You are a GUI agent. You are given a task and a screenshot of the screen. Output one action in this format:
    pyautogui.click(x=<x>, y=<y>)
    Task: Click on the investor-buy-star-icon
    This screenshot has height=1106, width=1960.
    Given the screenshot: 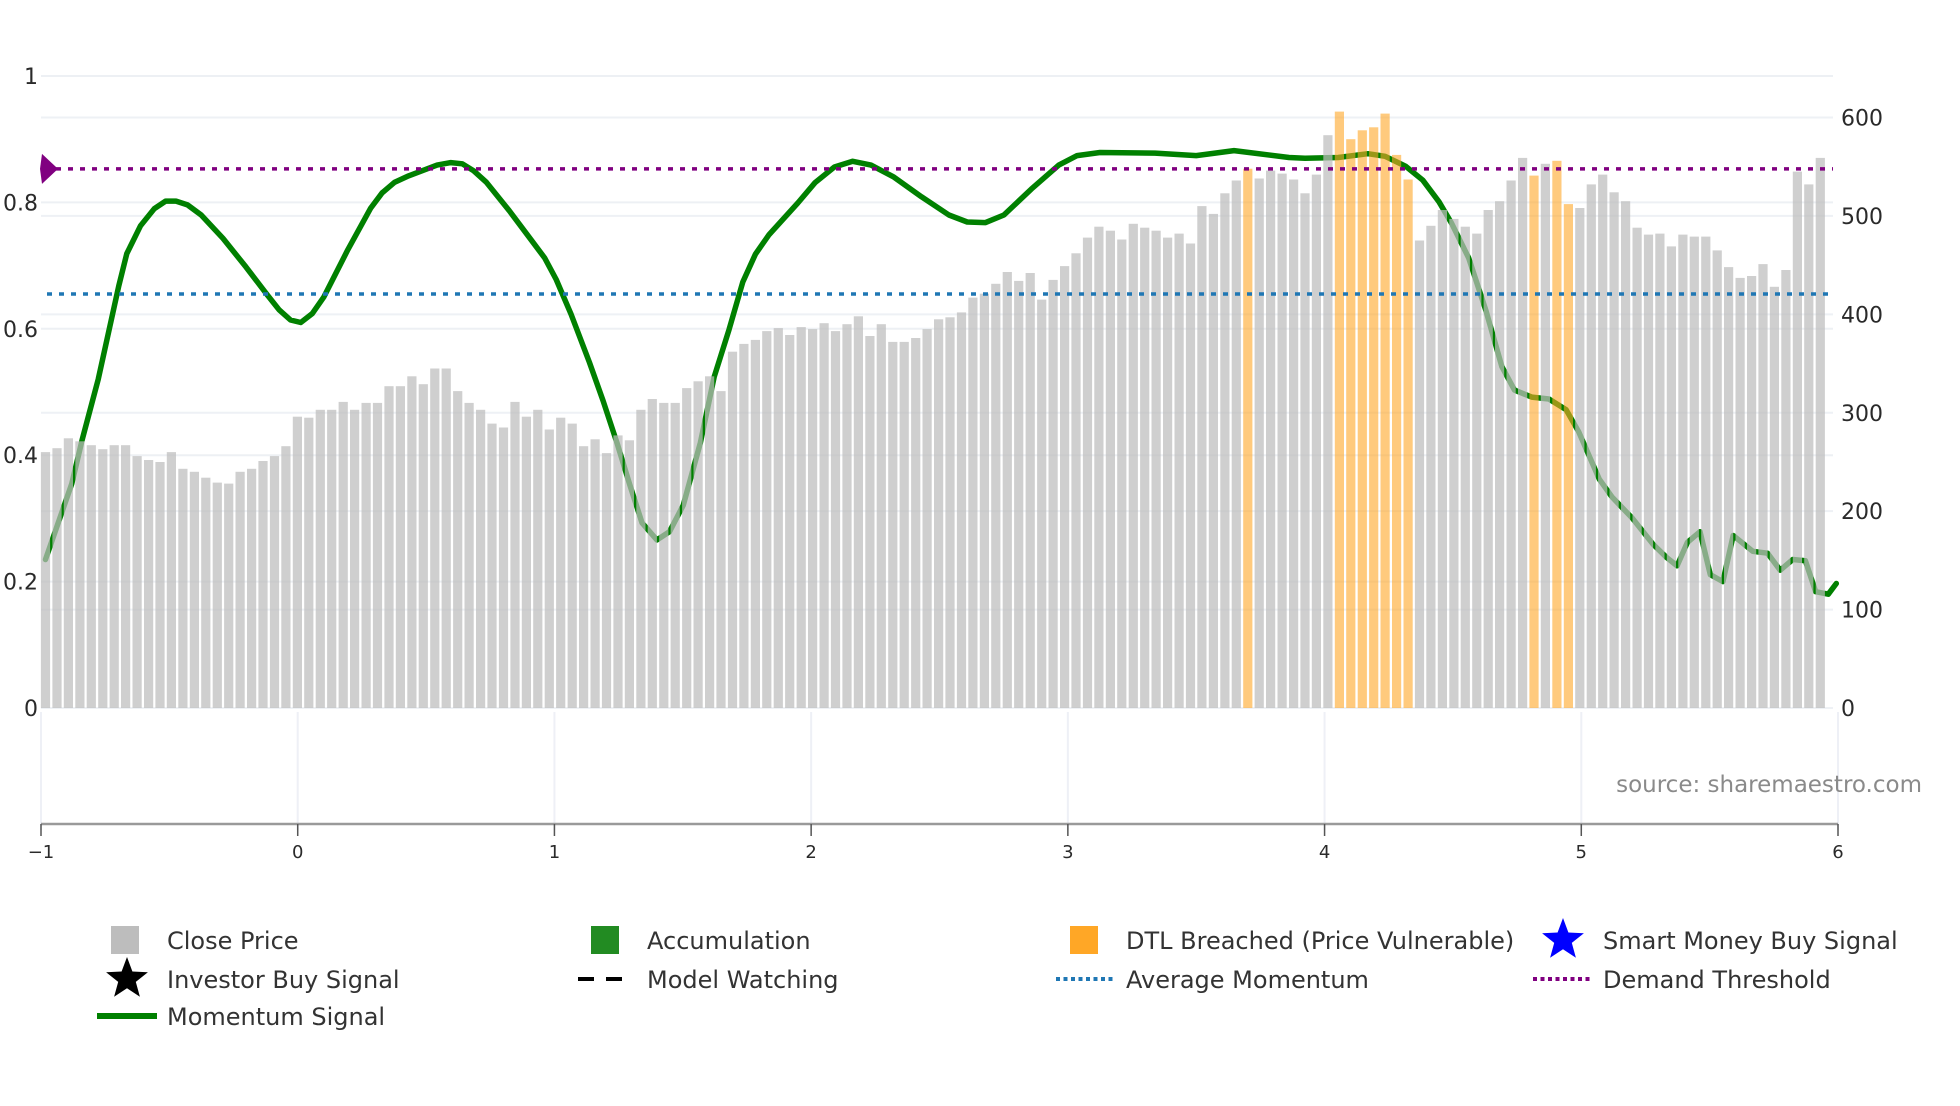 What is the action you would take?
    pyautogui.click(x=127, y=977)
    